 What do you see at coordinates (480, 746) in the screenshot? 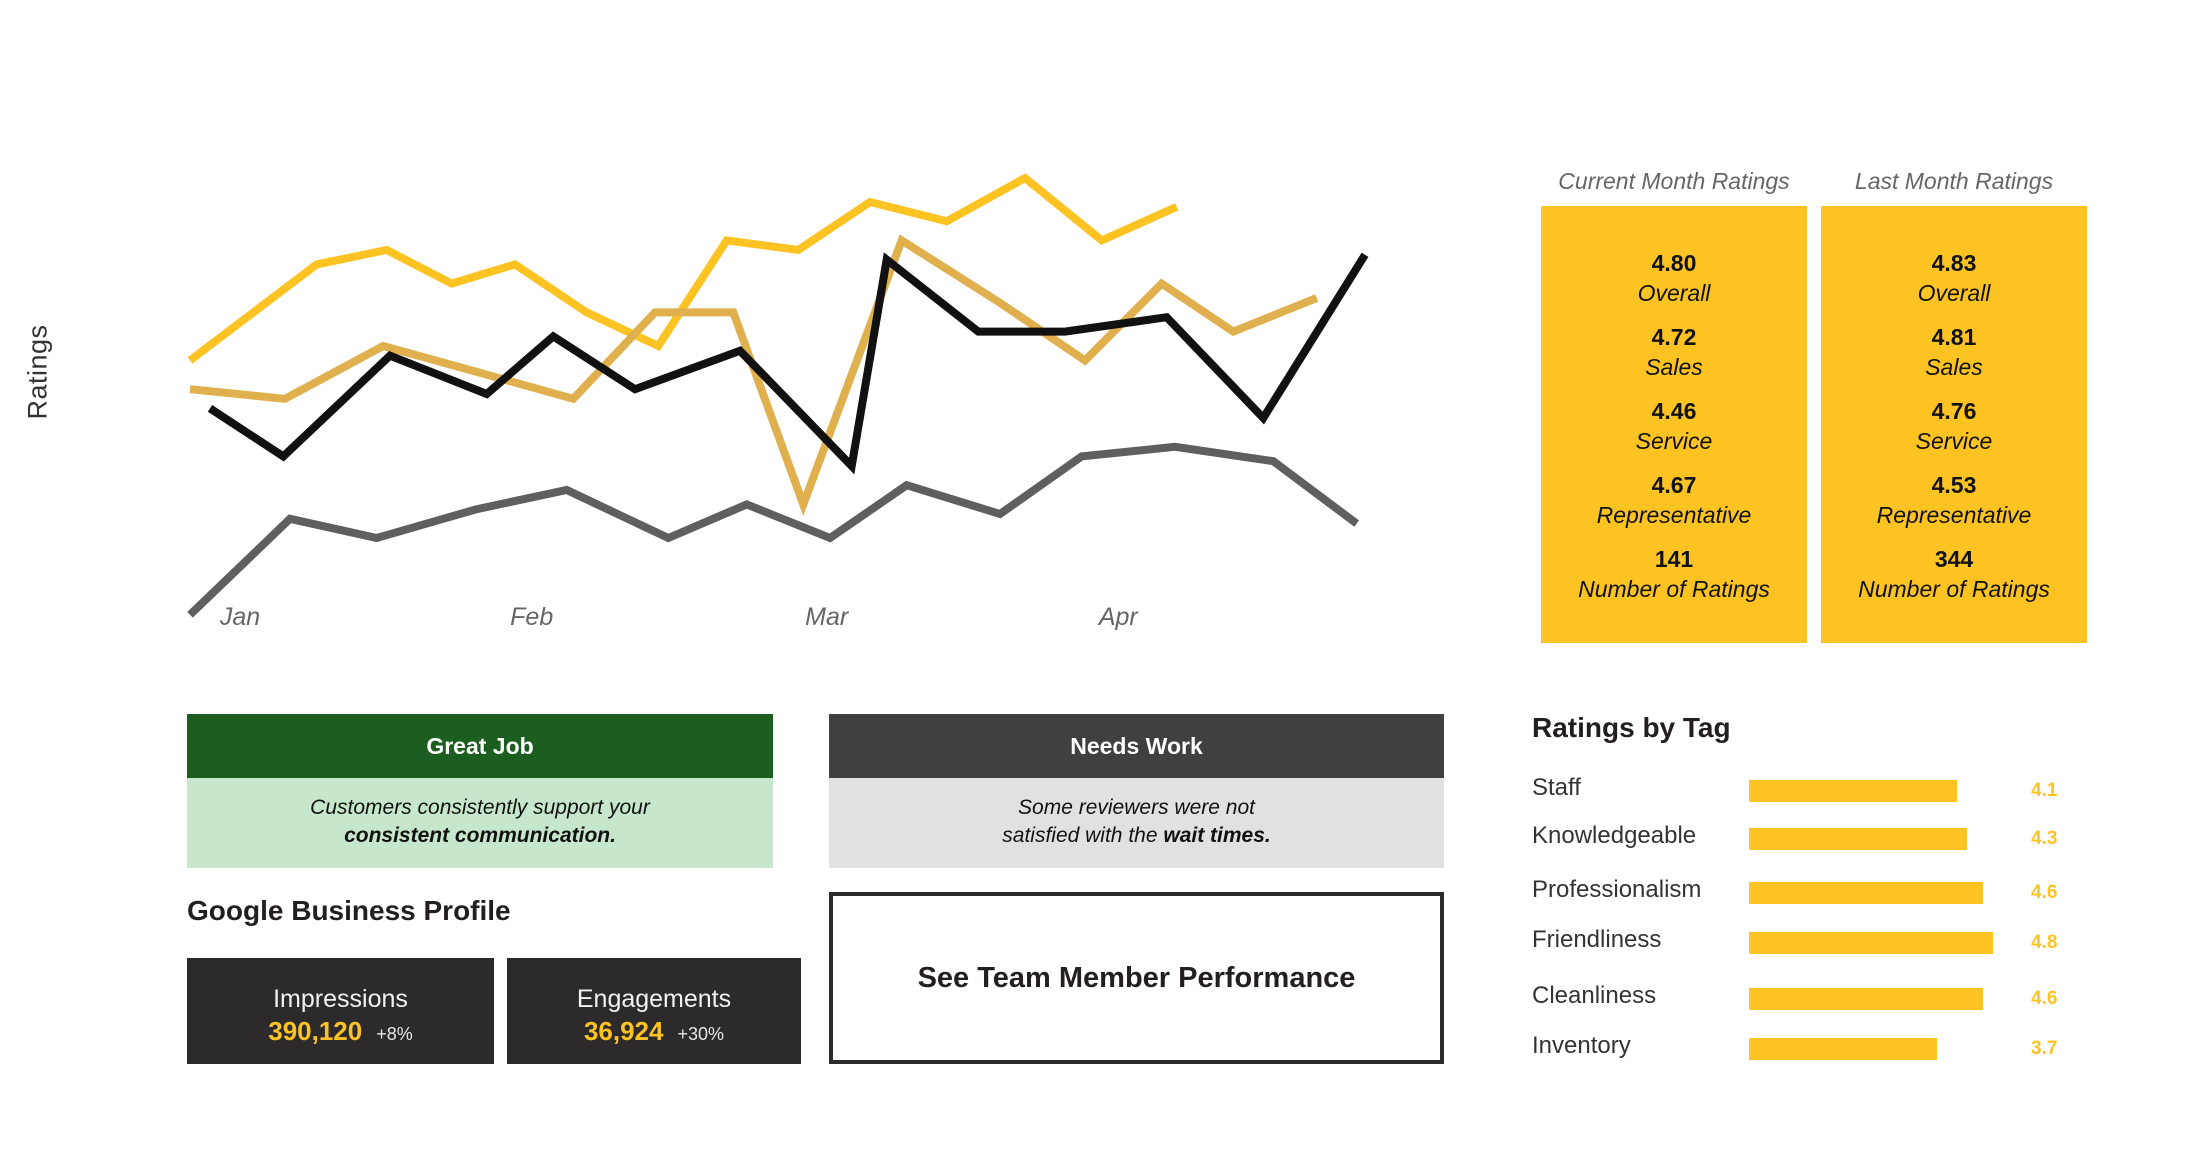
I see `great-job-header: Great Job` at bounding box center [480, 746].